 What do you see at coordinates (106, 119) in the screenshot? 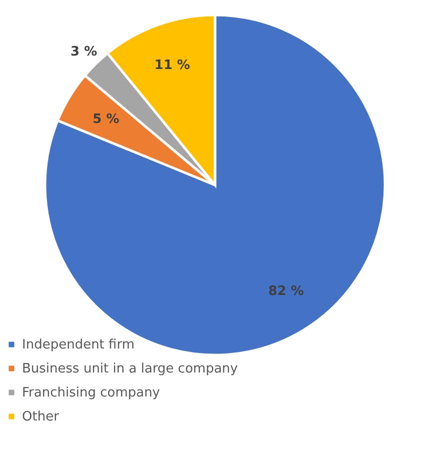
I see `data-label: 5 %` at bounding box center [106, 119].